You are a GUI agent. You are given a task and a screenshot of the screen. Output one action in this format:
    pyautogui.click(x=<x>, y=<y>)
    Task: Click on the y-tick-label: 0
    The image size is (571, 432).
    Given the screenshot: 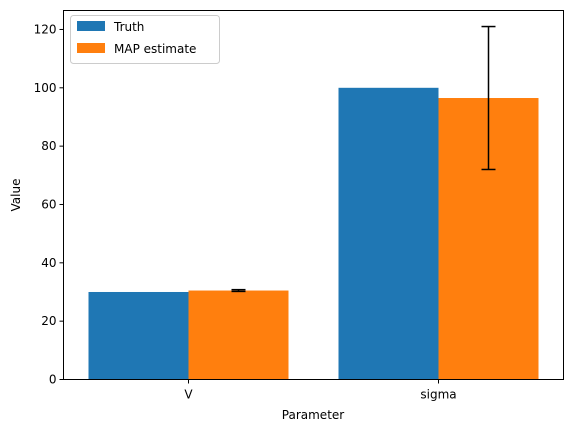 What is the action you would take?
    pyautogui.click(x=53, y=380)
    